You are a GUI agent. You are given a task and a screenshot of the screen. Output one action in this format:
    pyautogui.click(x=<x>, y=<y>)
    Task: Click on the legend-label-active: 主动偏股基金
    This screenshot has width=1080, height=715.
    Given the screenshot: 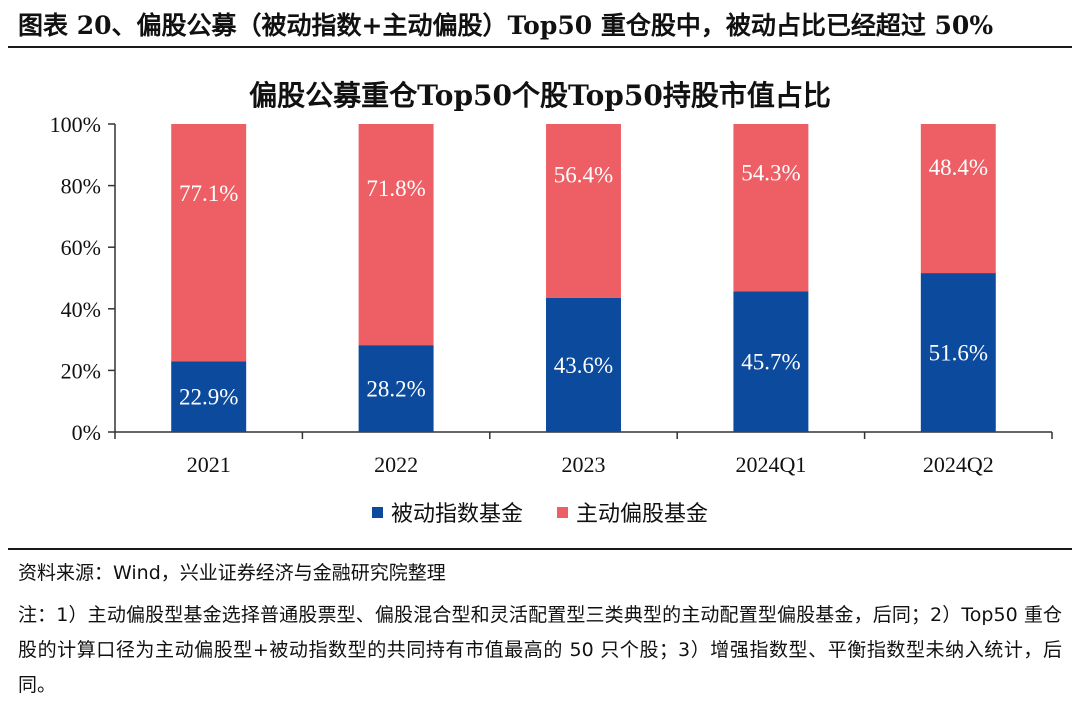 What is the action you would take?
    pyautogui.click(x=642, y=514)
    